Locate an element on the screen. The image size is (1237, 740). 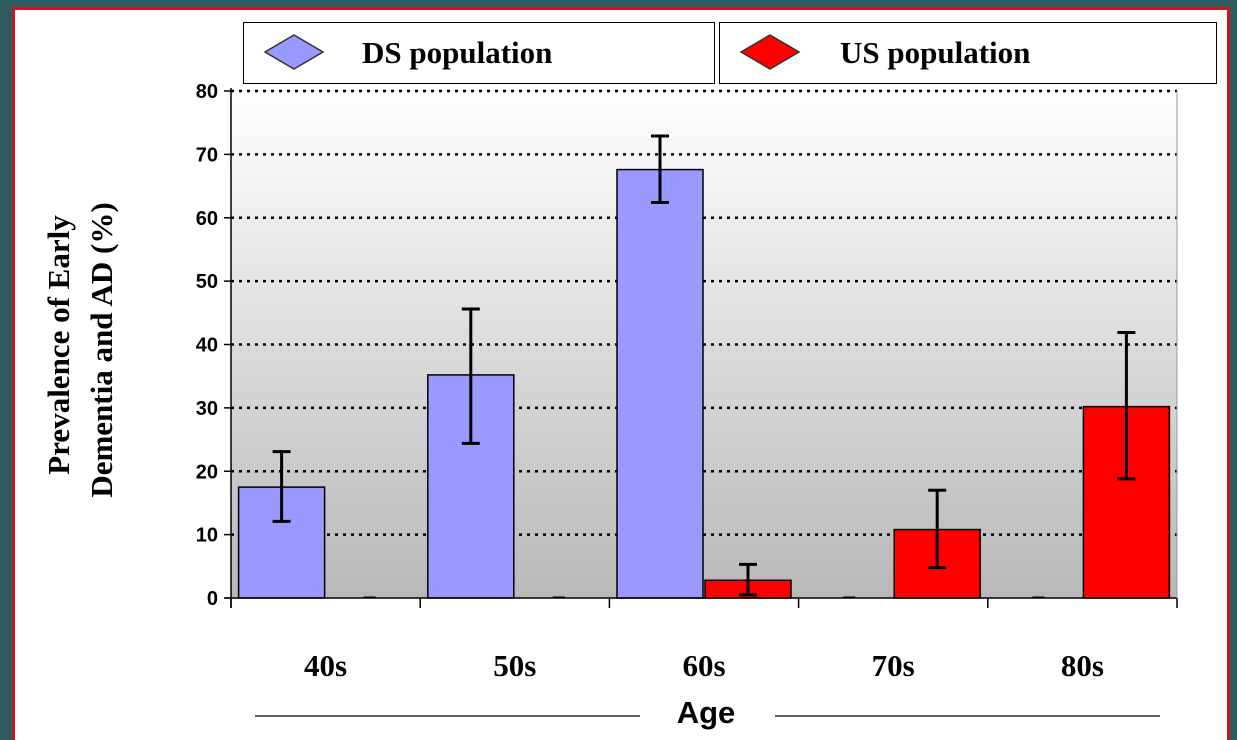
y-tick-label: 20 is located at coordinates (207, 472).